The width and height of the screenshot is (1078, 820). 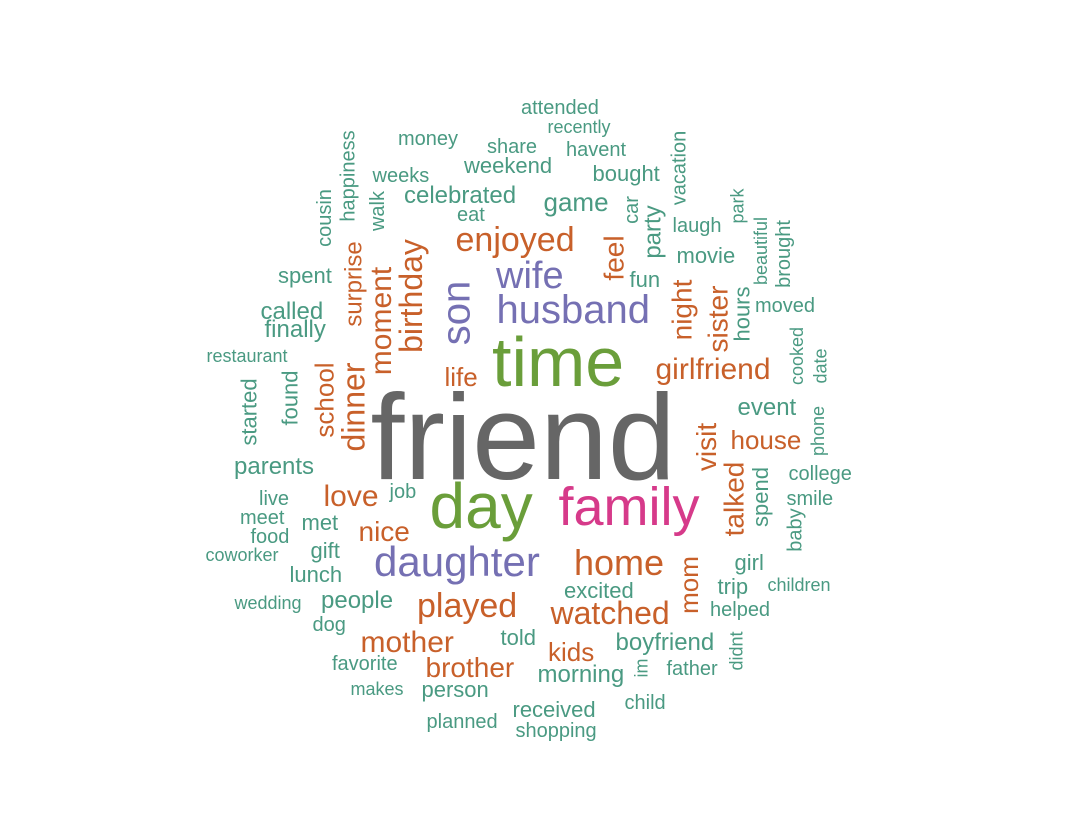 I want to click on word-children: children, so click(x=799, y=585).